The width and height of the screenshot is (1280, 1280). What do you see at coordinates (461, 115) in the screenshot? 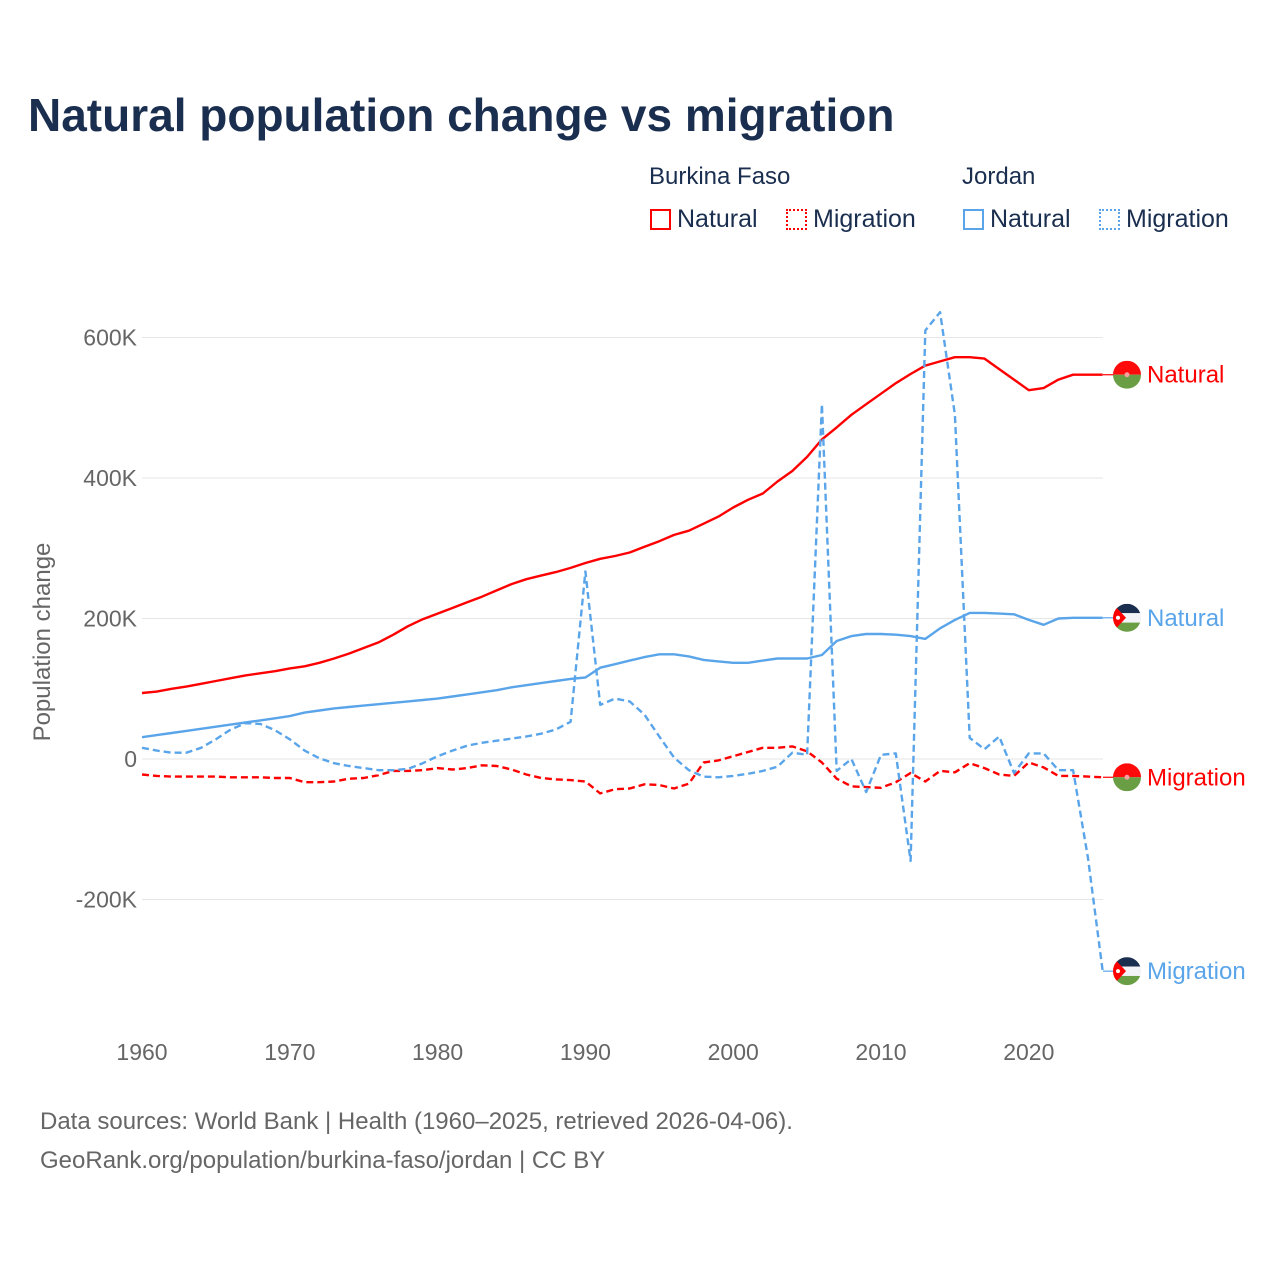
I see `chart-title: Natural population change vs migration` at bounding box center [461, 115].